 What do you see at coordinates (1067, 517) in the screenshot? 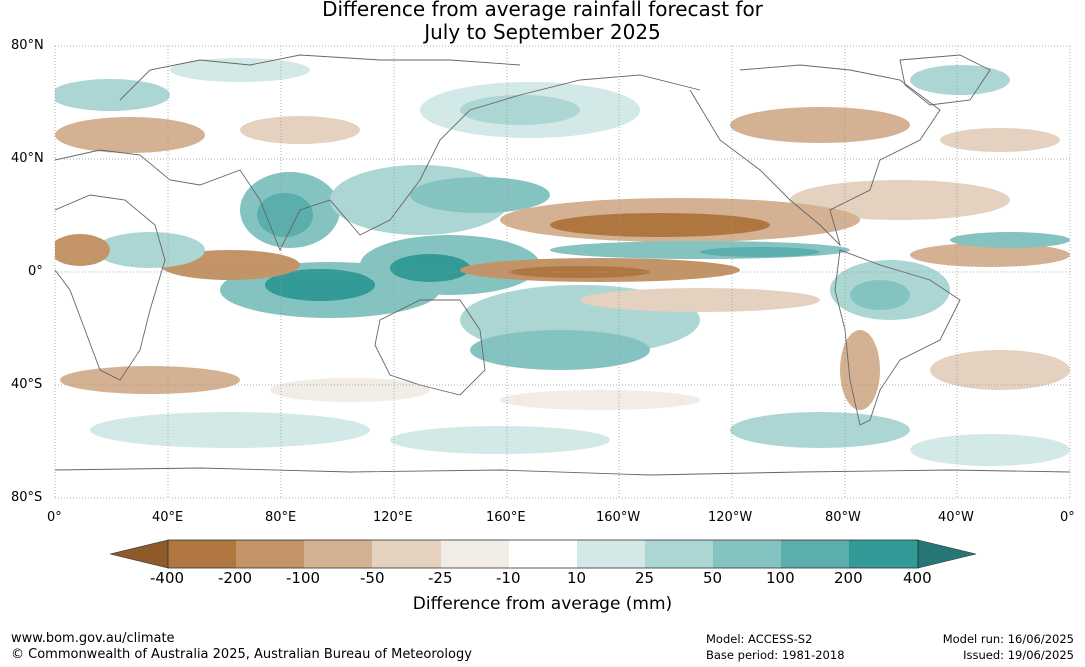
I see `lon-label-0-right: 0°` at bounding box center [1067, 517].